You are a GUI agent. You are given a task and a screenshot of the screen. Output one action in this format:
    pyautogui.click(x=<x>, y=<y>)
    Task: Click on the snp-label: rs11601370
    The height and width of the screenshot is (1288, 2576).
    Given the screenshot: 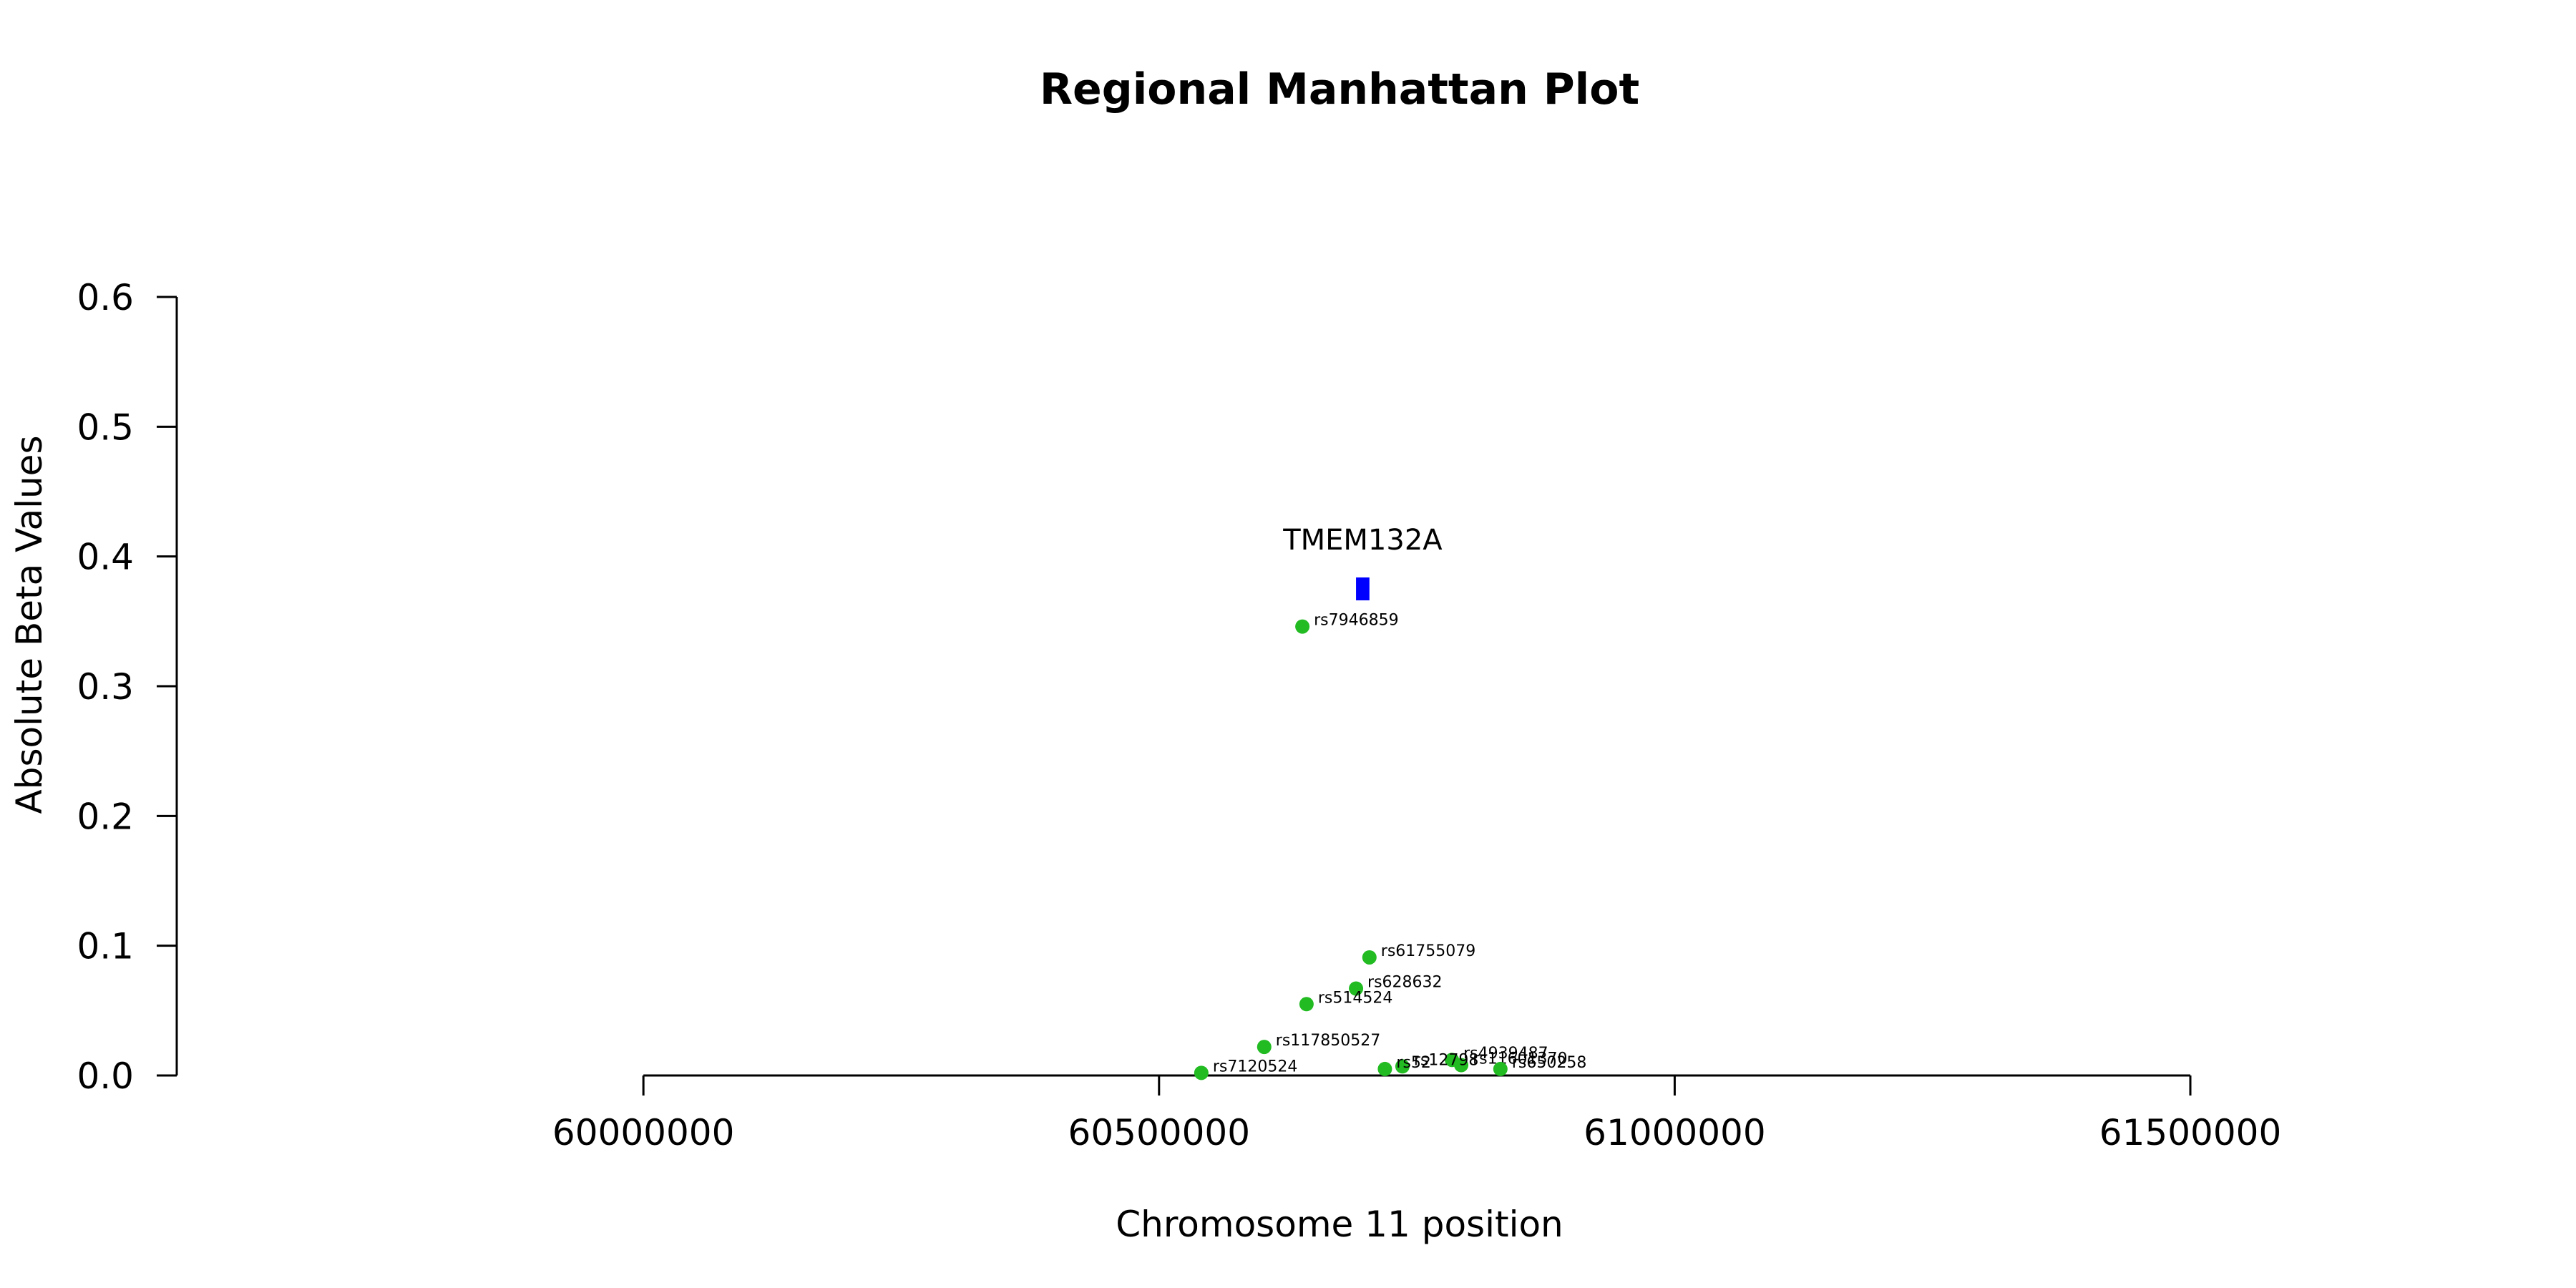 What is the action you would take?
    pyautogui.click(x=1520, y=1059)
    